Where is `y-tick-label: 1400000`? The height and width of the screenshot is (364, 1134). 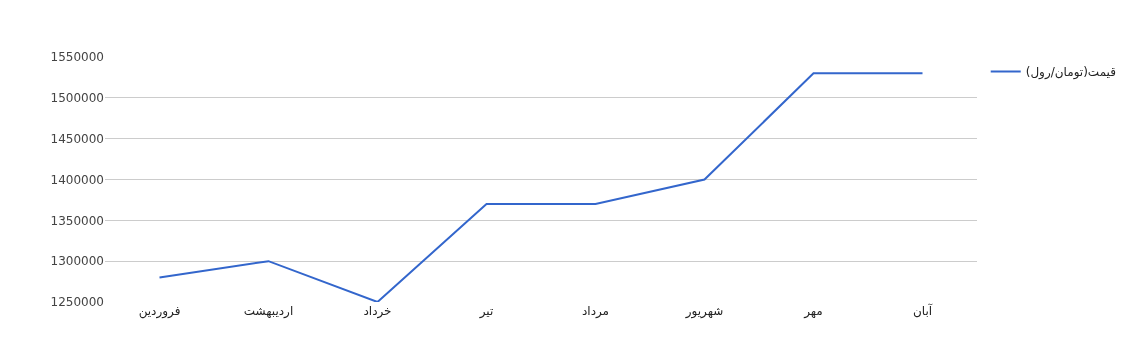
y-tick-label: 1400000 is located at coordinates (77, 179).